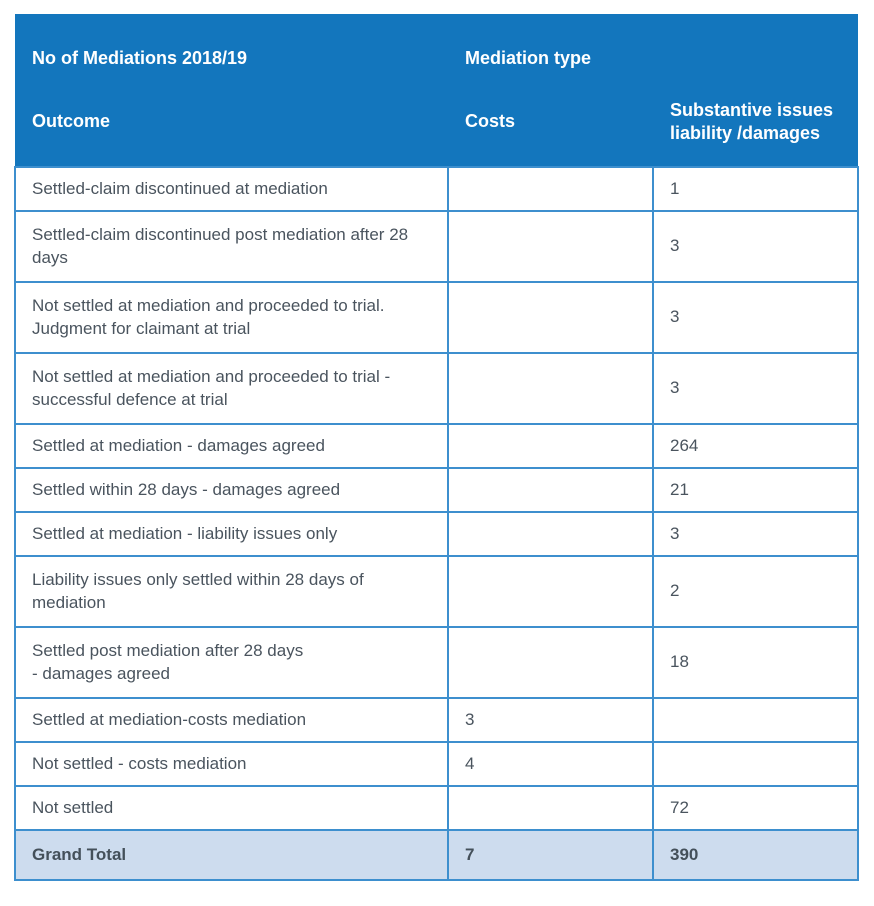  I want to click on substantive-cell: 264, so click(755, 446).